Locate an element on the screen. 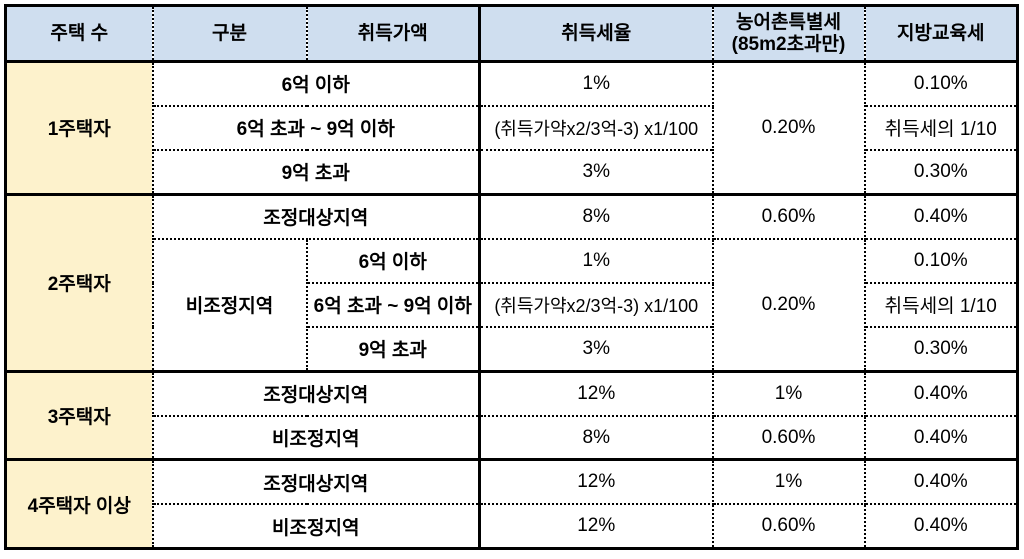  header-category: 구분 is located at coordinates (229, 33).